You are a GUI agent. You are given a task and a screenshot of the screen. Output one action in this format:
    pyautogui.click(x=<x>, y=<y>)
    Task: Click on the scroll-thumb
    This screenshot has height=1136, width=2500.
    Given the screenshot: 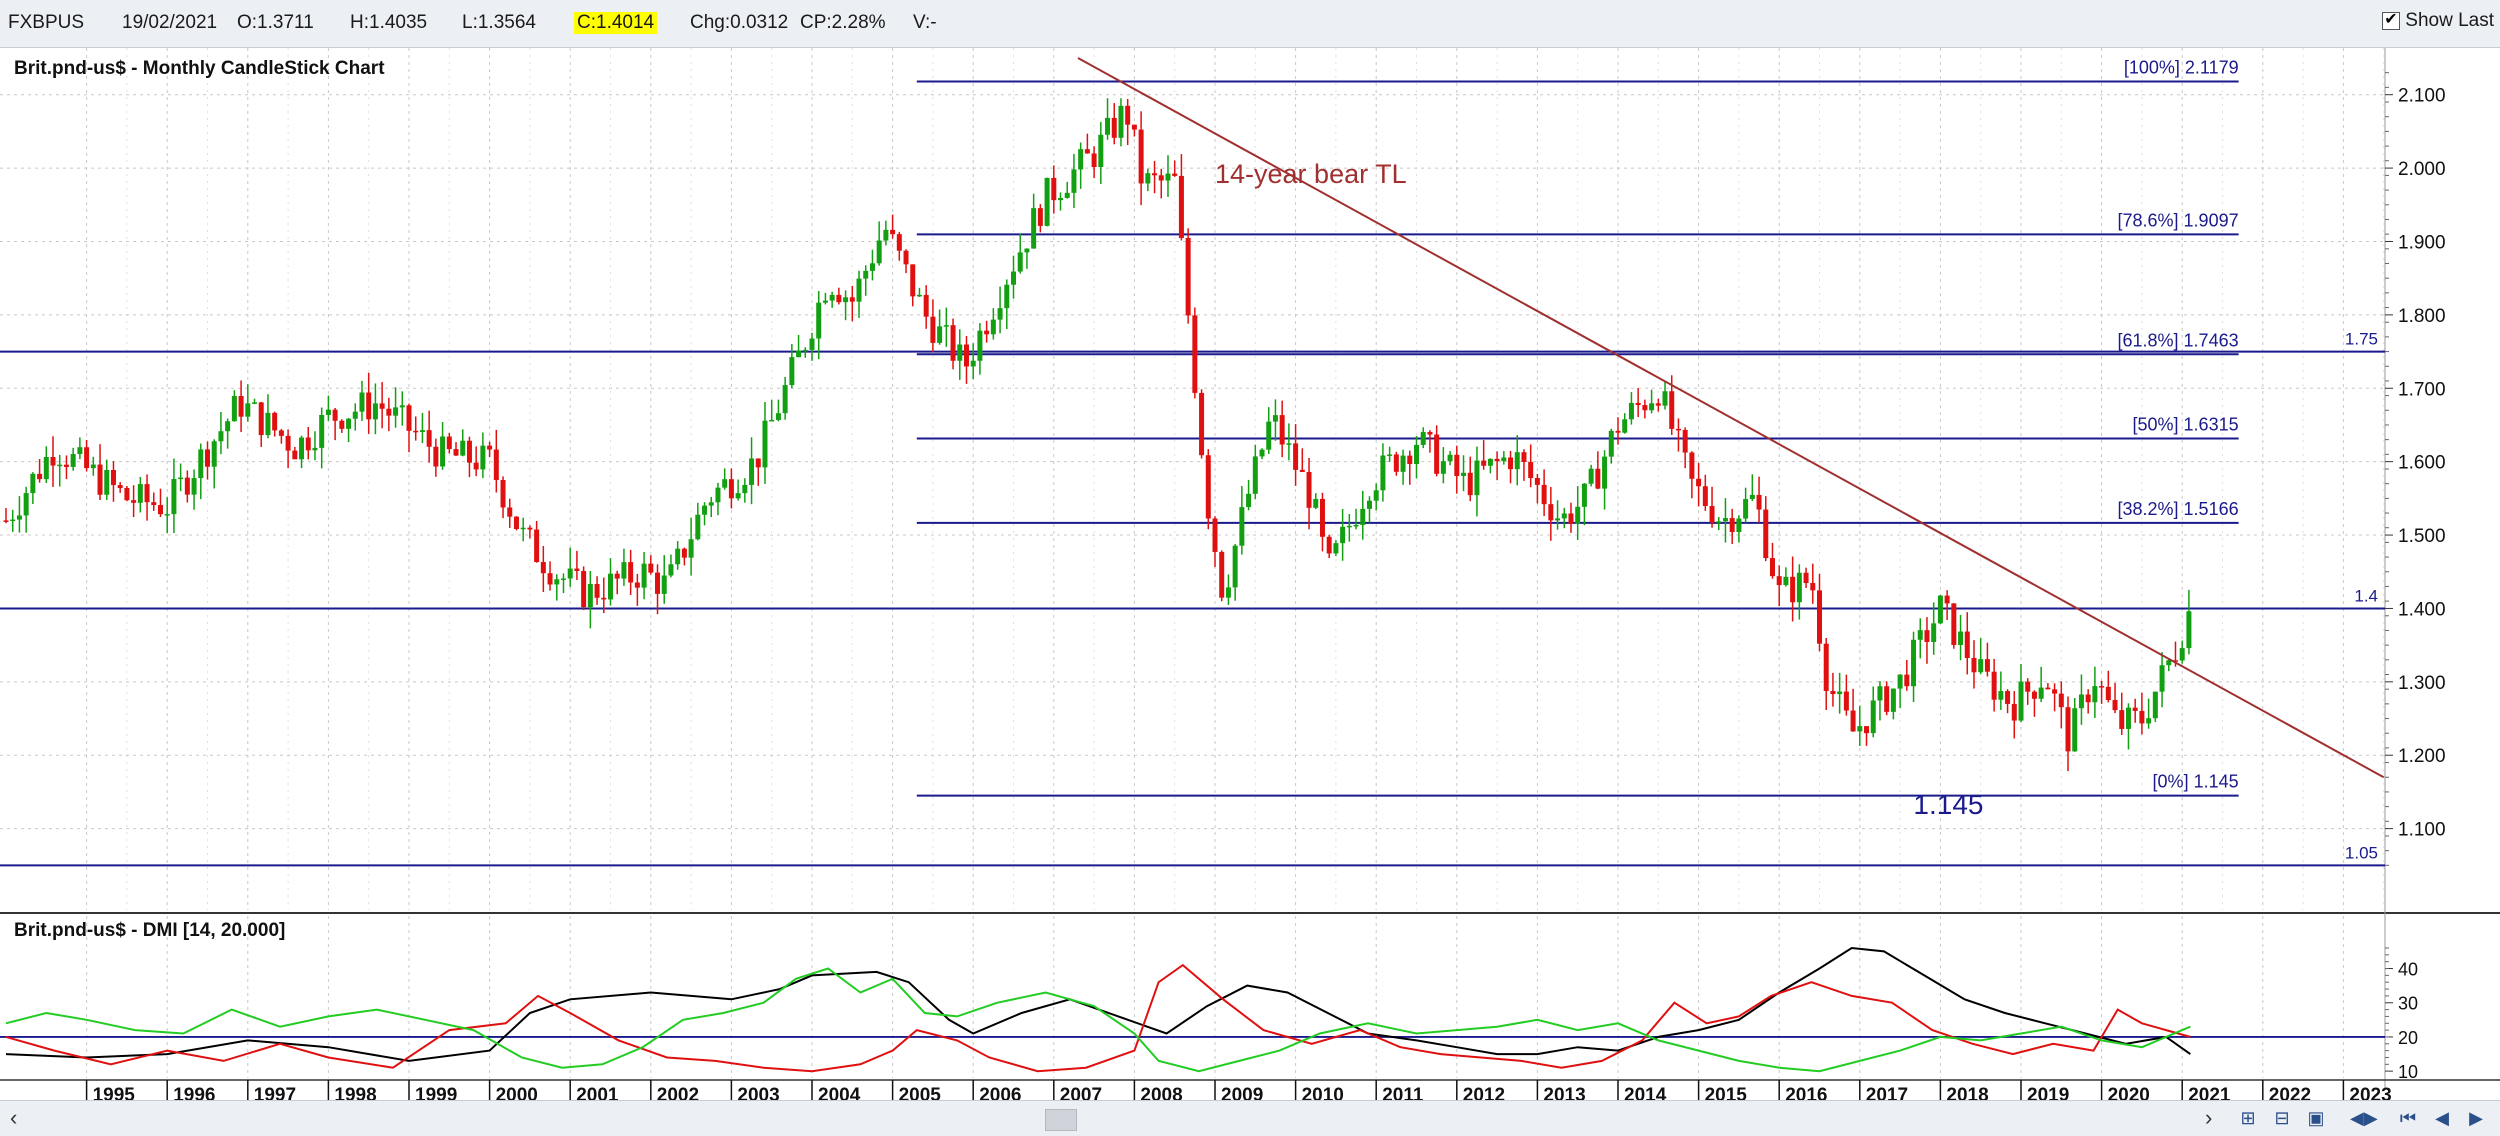 What is the action you would take?
    pyautogui.click(x=1061, y=1120)
    